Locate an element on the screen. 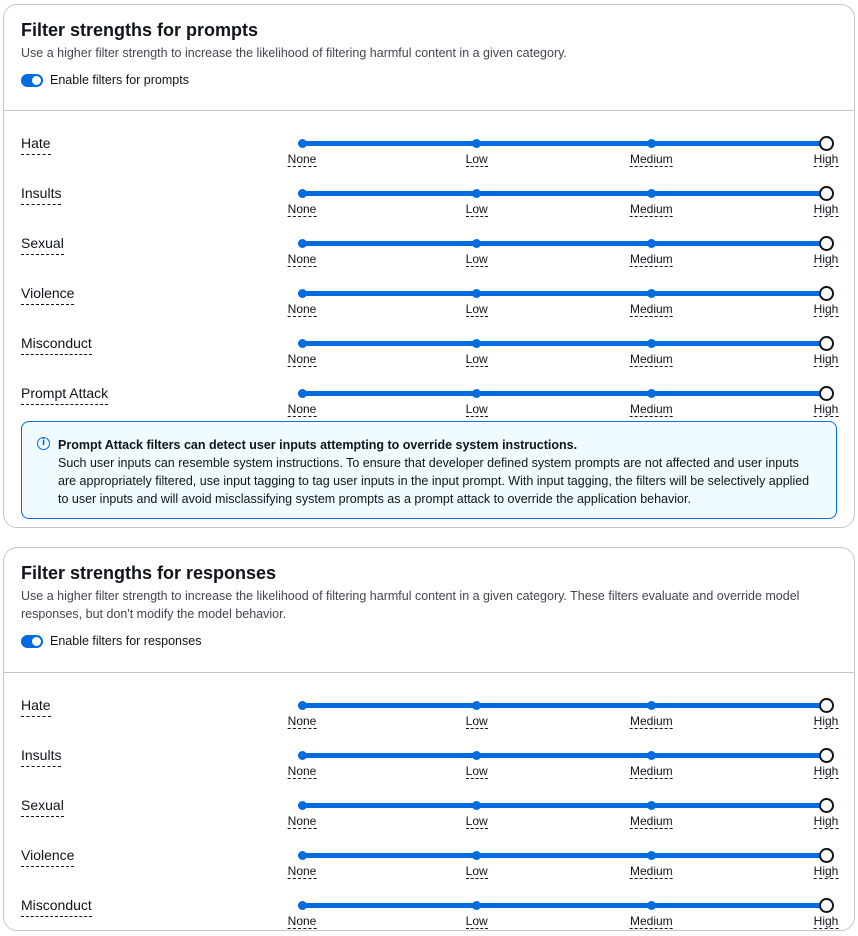 The width and height of the screenshot is (858, 936). response-filters-toggle-row: Enable filters for responses is located at coordinates (429, 641).